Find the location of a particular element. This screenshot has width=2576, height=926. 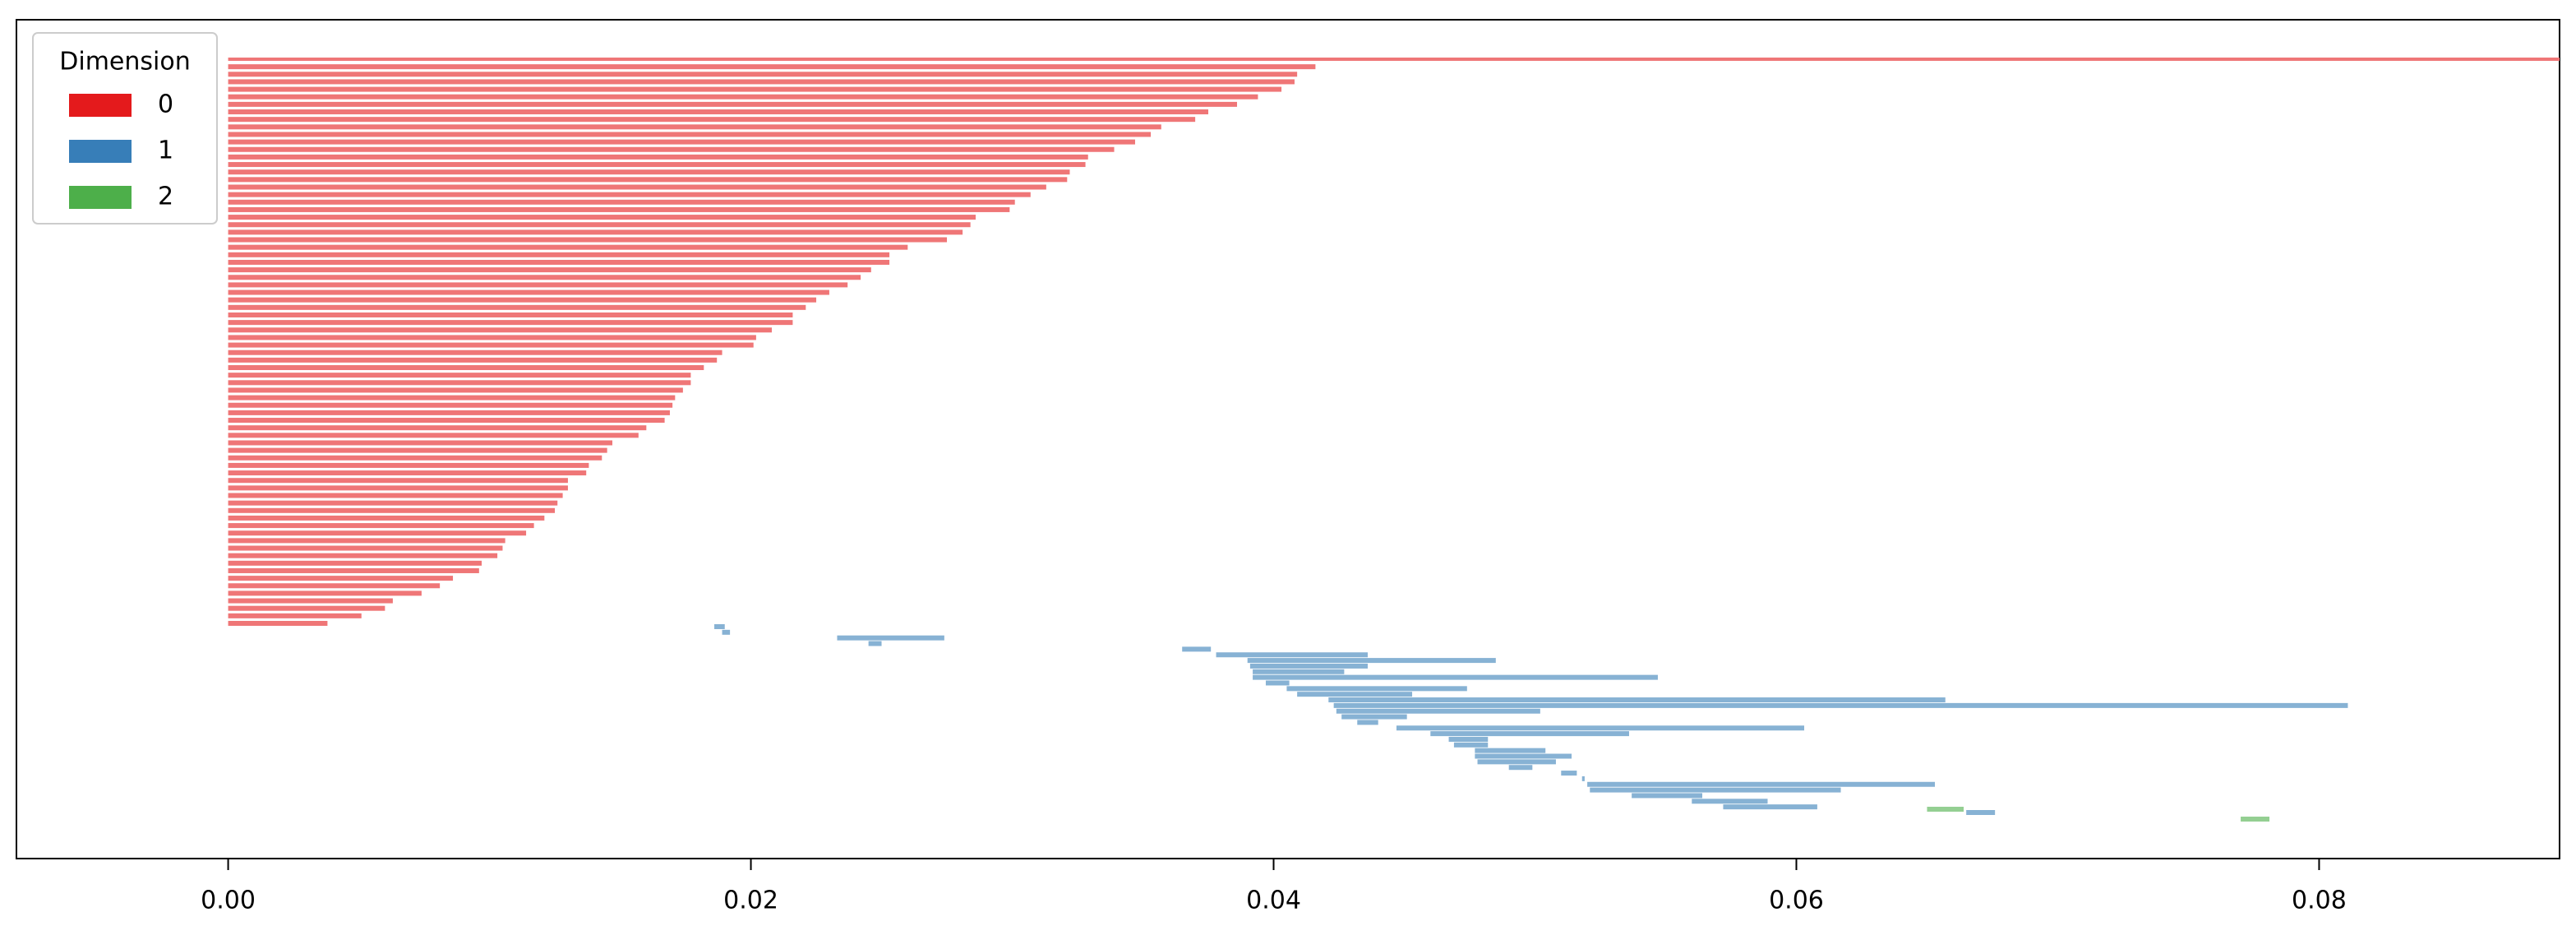

x-tick-label: 0.00 is located at coordinates (228, 901).